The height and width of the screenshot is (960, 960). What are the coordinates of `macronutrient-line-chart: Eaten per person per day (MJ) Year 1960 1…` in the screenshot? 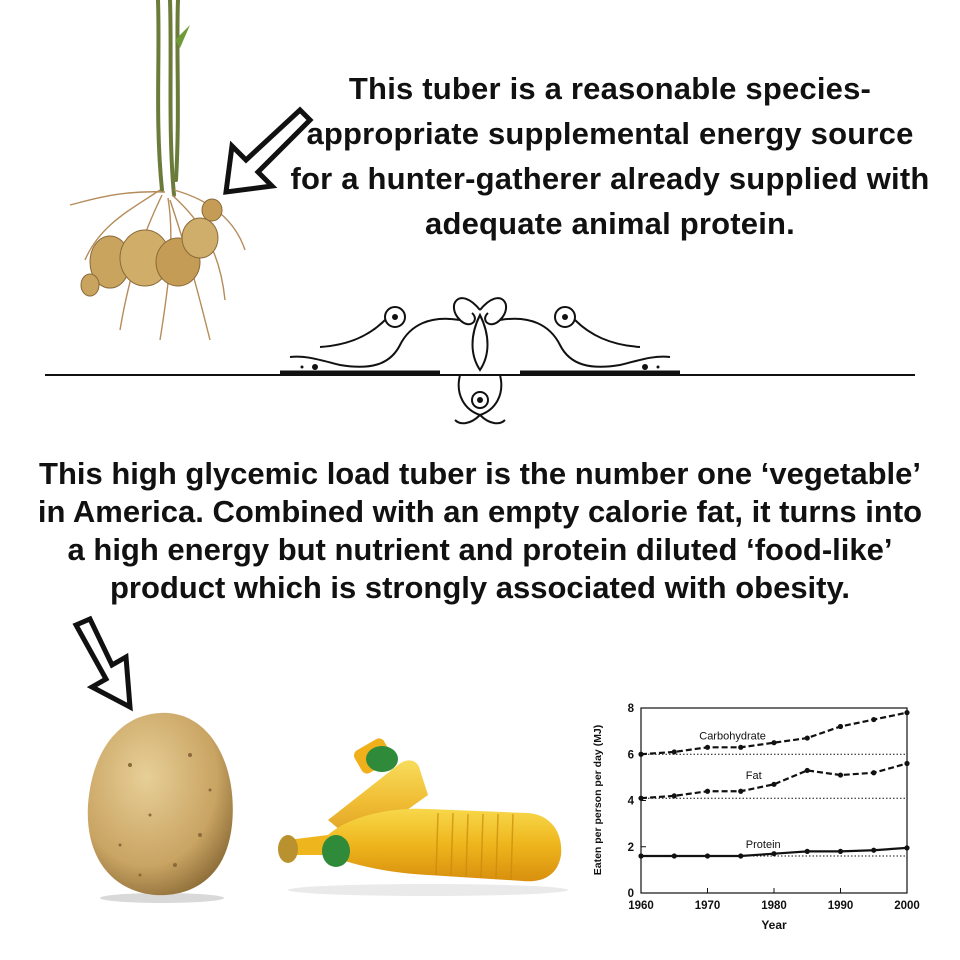 It's located at (760, 817).